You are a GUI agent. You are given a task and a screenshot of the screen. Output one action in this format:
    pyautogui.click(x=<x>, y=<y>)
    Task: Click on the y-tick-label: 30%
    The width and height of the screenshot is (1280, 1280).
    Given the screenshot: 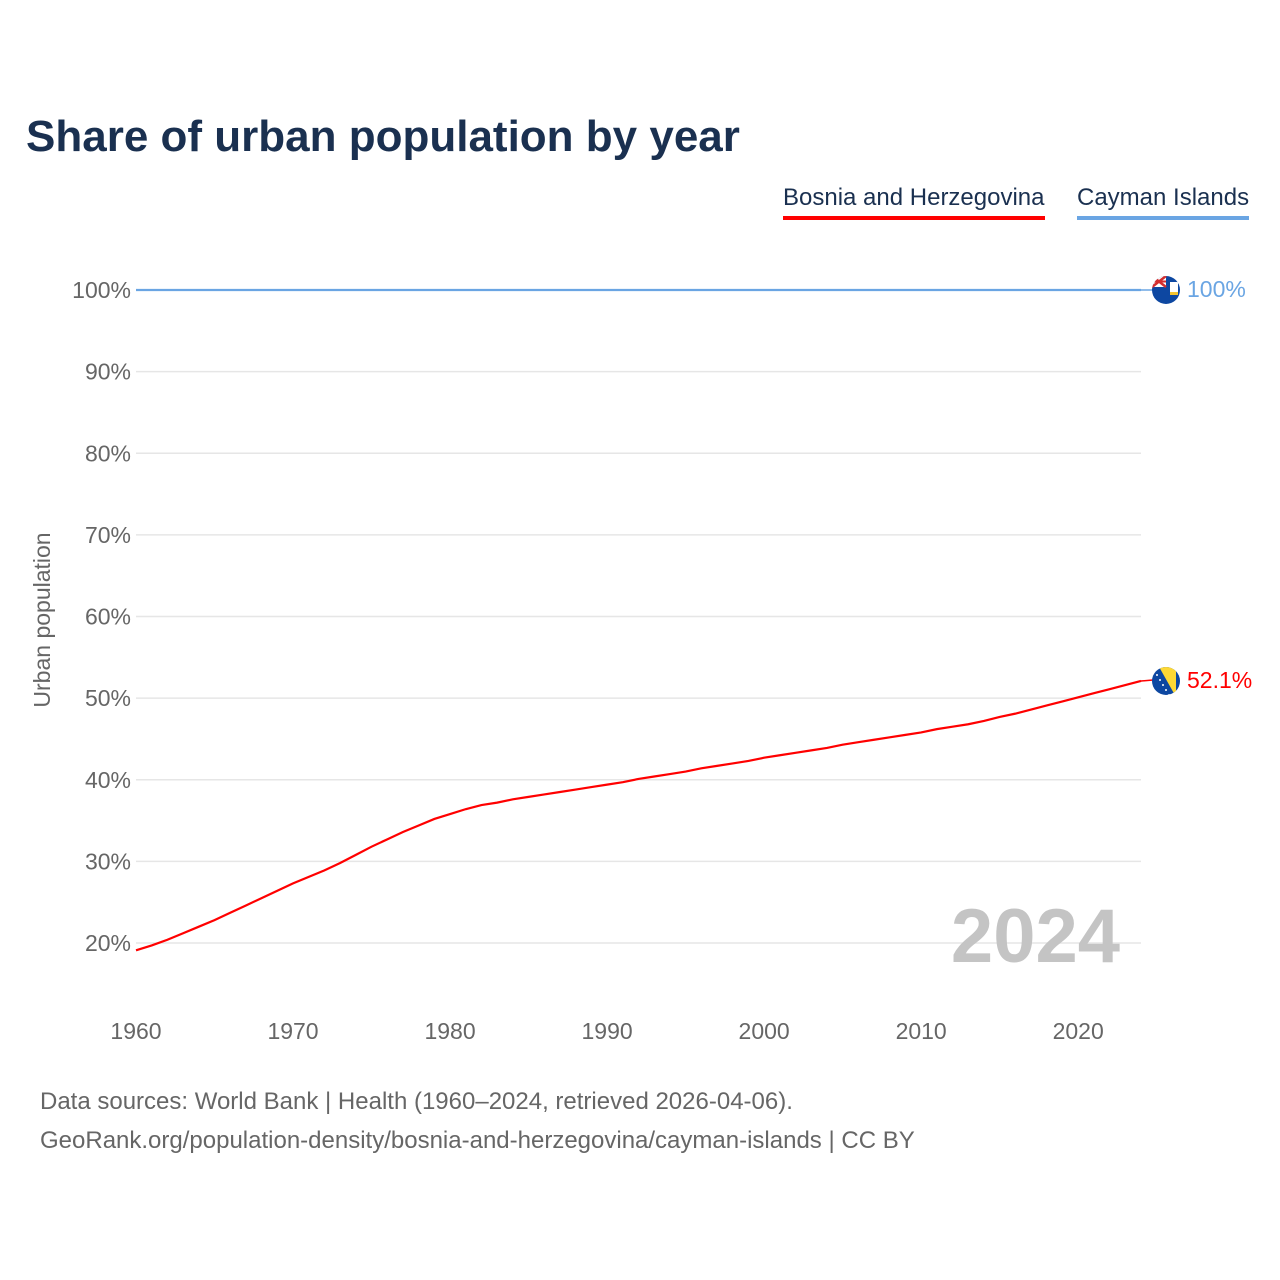 What is the action you would take?
    pyautogui.click(x=108, y=861)
    